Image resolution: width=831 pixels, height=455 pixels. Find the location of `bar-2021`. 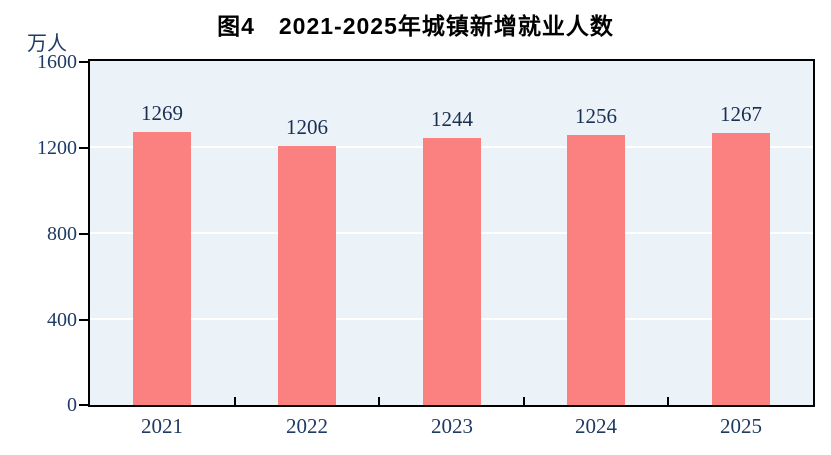

bar-2021 is located at coordinates (162, 268).